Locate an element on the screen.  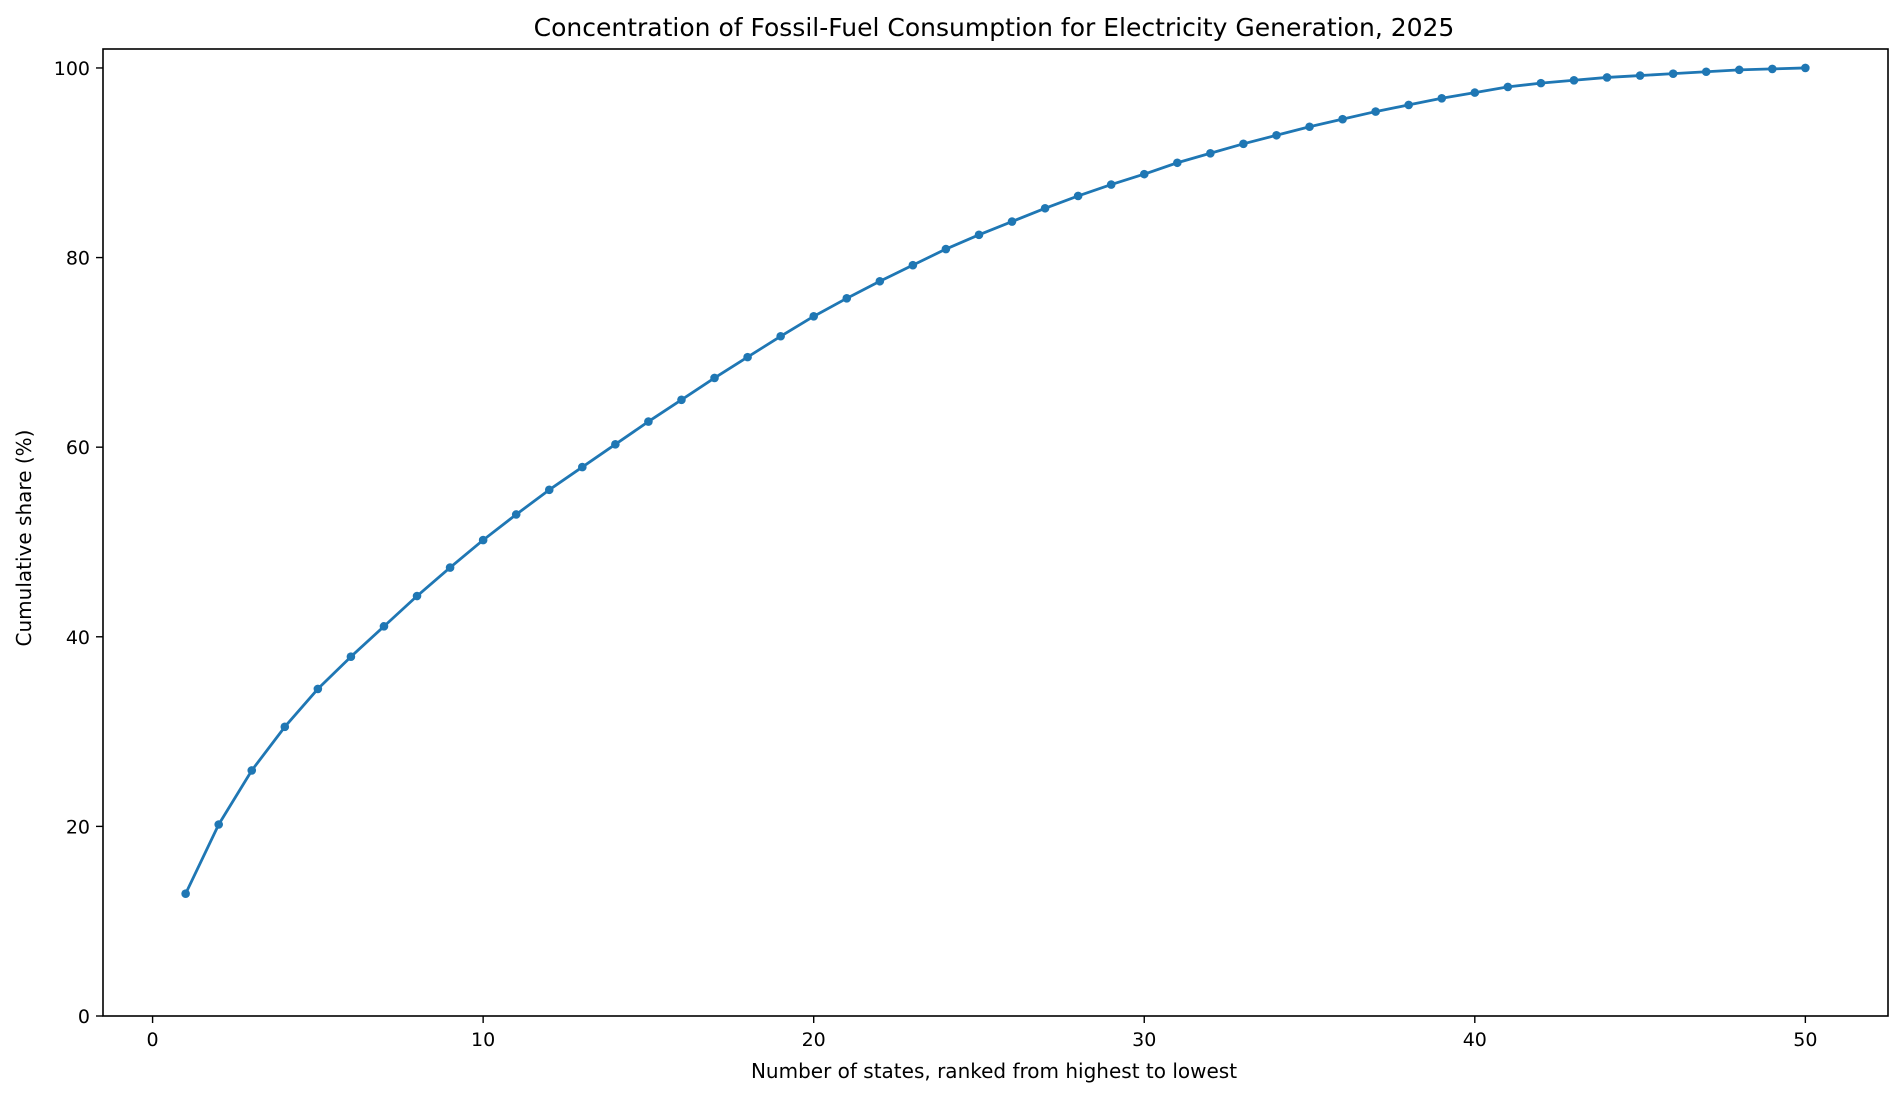
y-tick-label: 80 is located at coordinates (78, 259).